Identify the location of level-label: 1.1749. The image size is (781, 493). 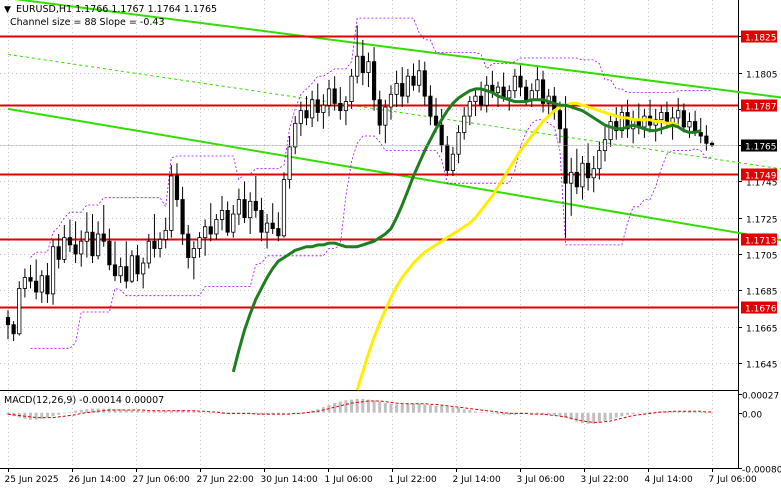
(761, 177).